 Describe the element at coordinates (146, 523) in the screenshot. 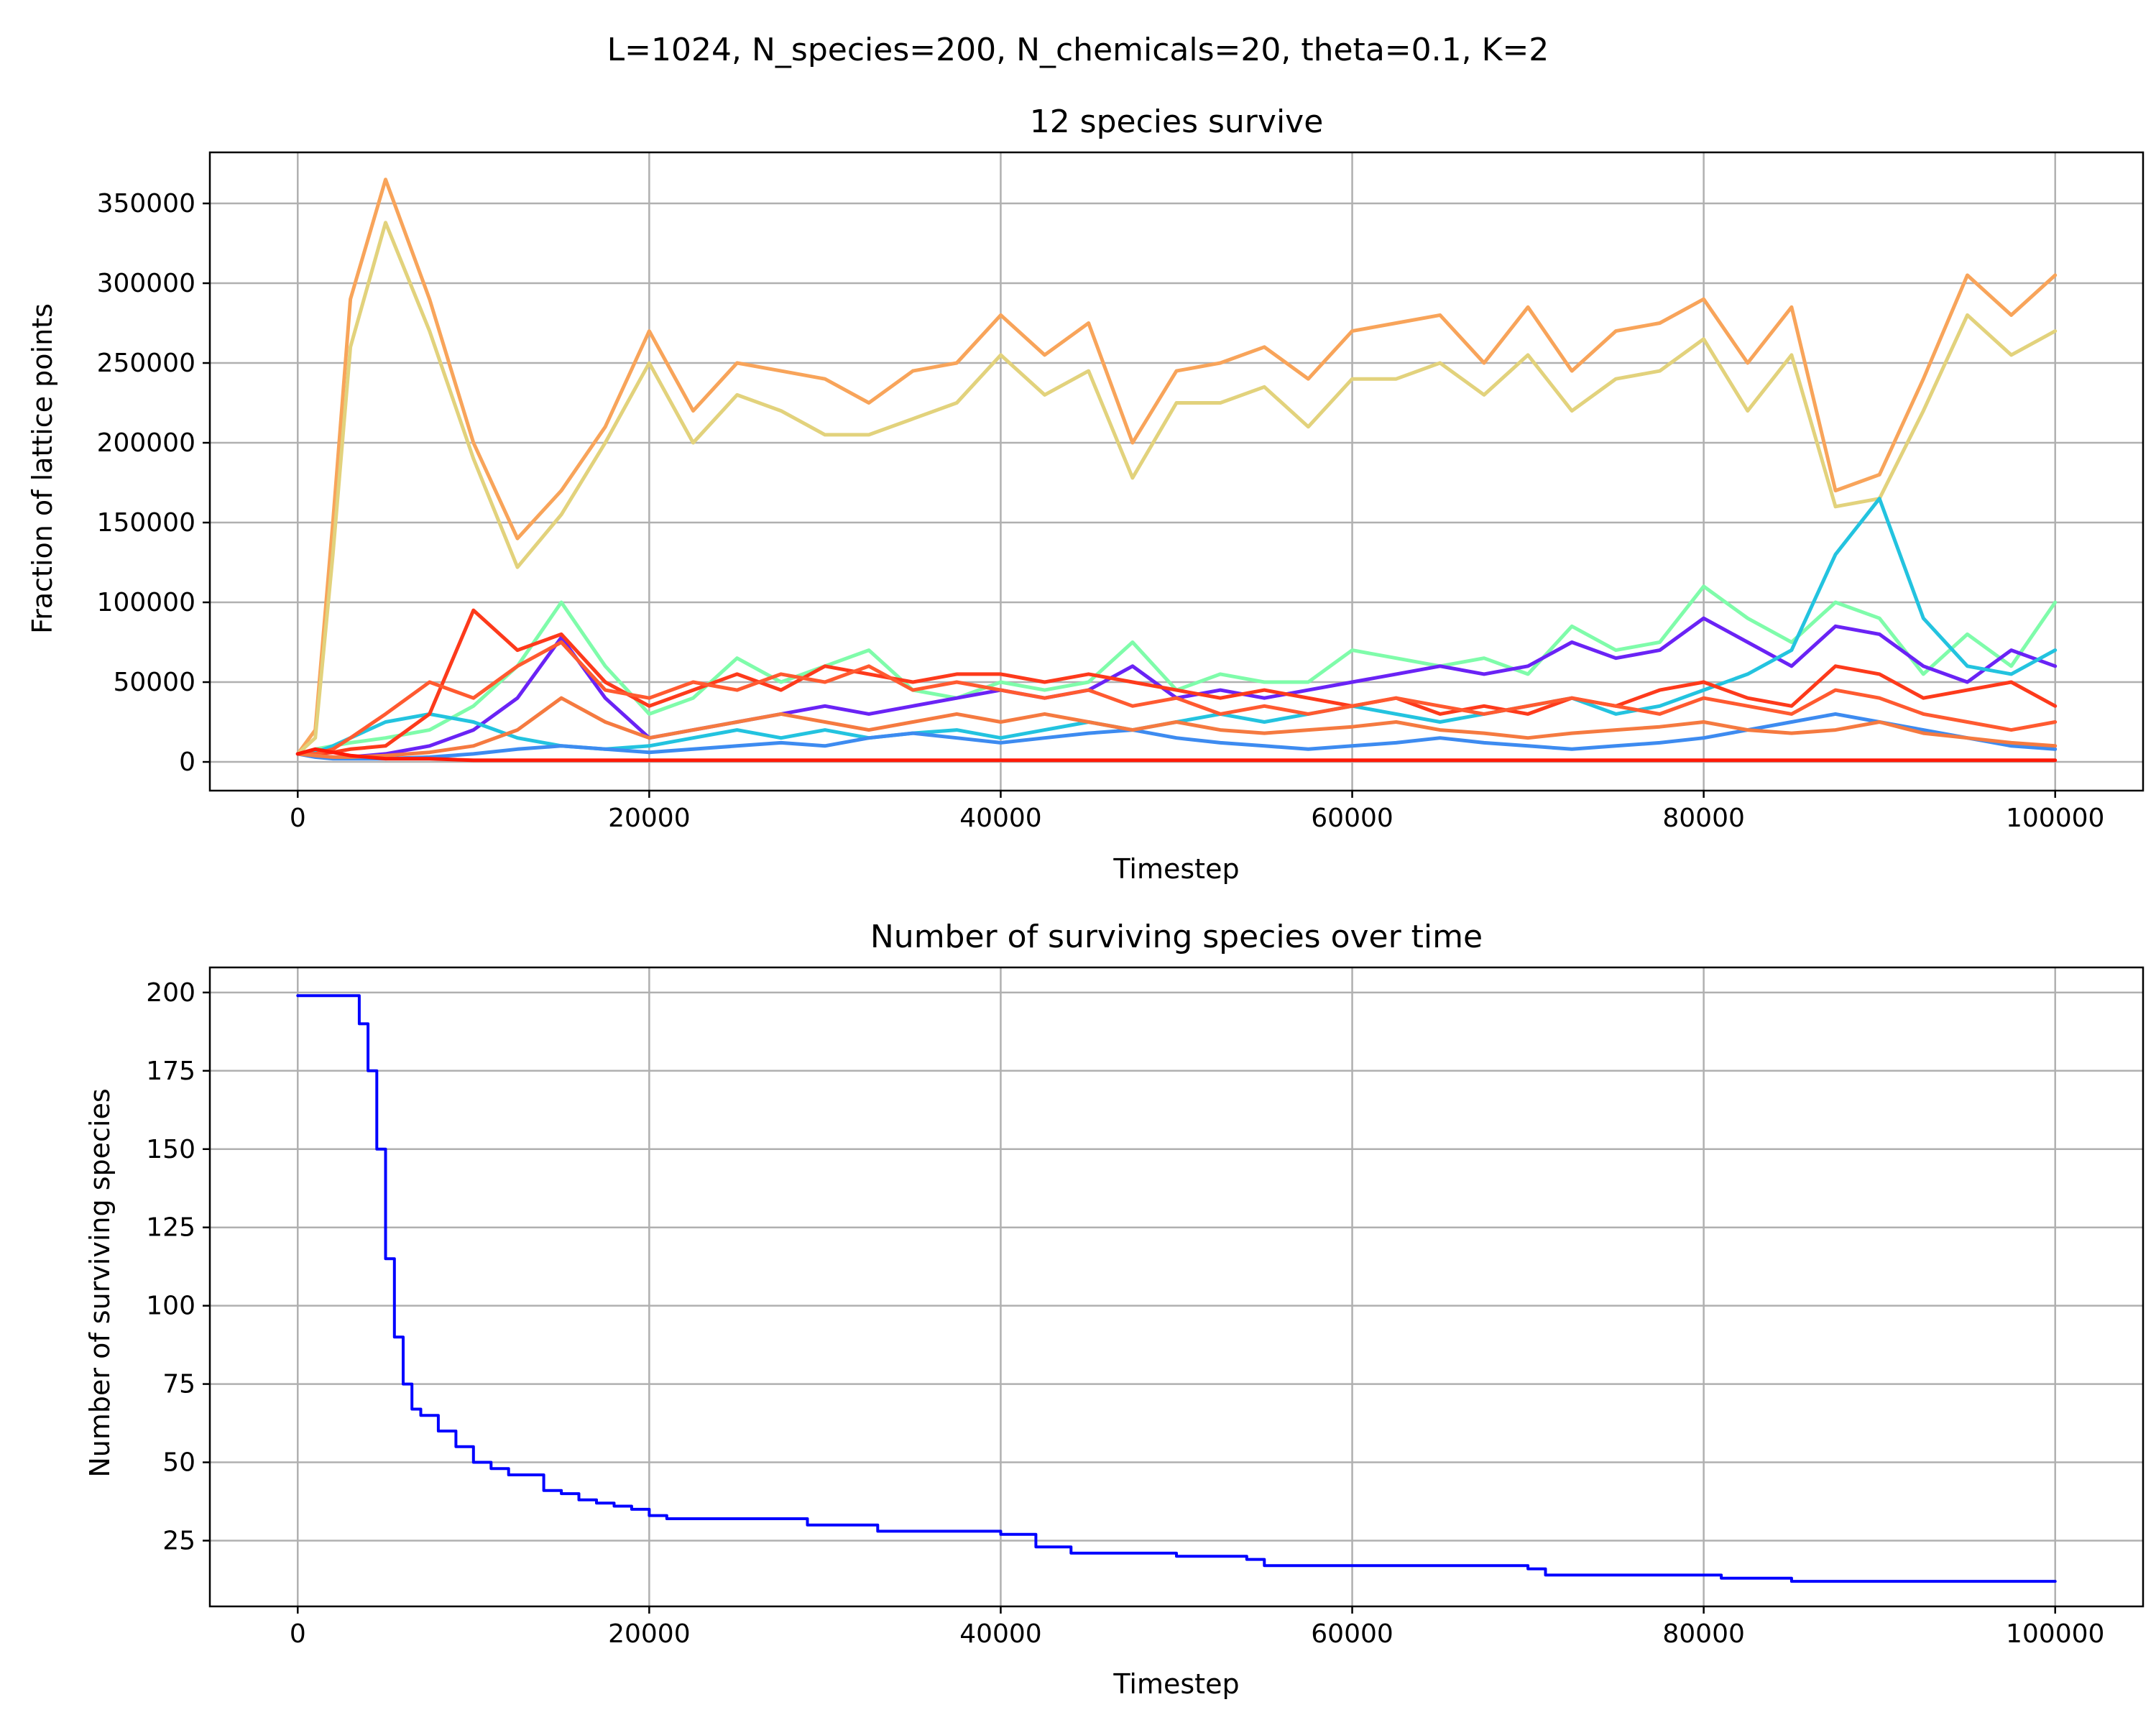

I see `species-abundance-ytick-label-3: 150000` at that location.